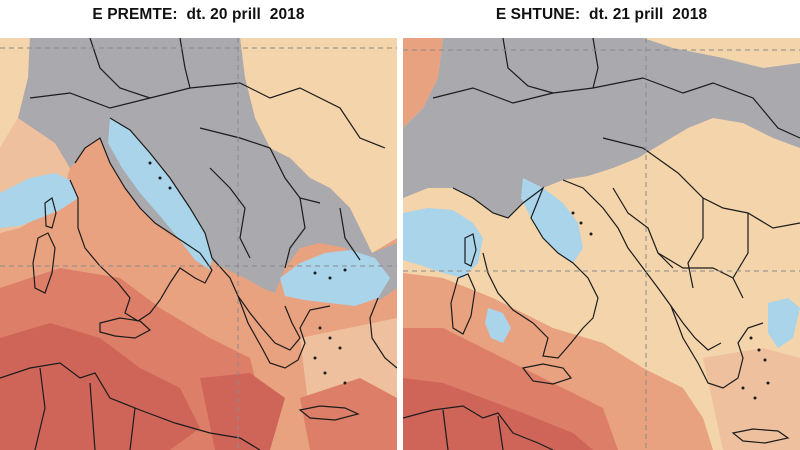 The image size is (800, 450). I want to click on dust-field-very-low-west, so click(15, 93).